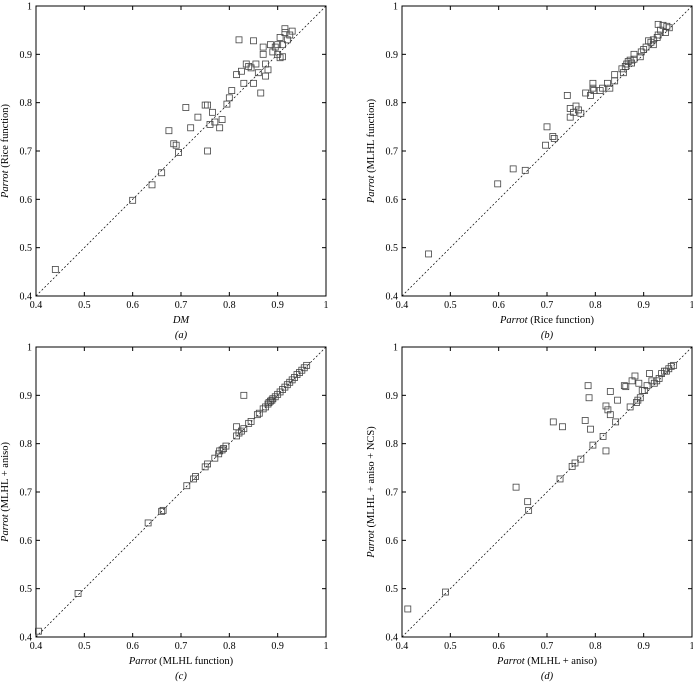 The height and width of the screenshot is (684, 693). Describe the element at coordinates (392, 444) in the screenshot. I see `panel-d-y-tick-label: 0.8` at that location.